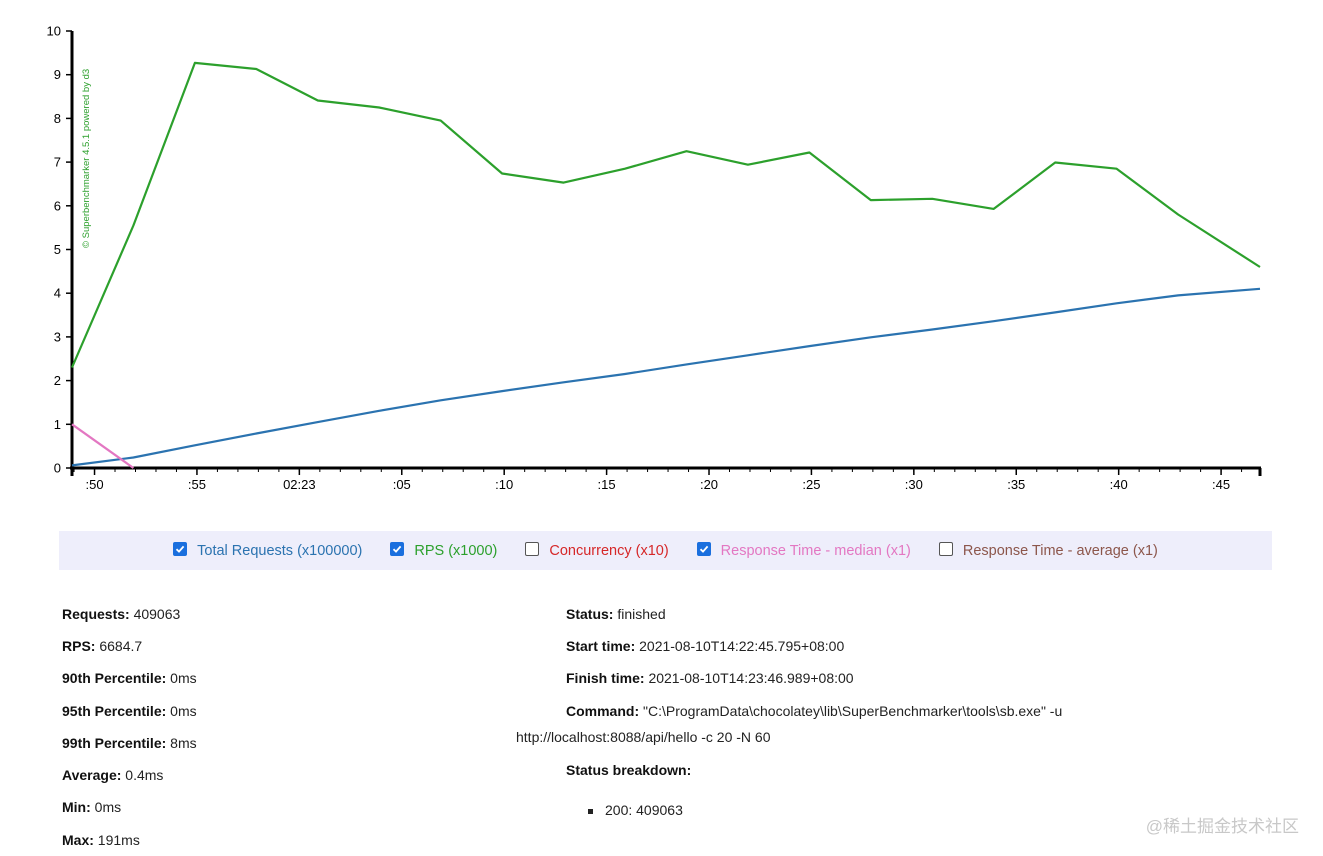 The image size is (1323, 856). I want to click on stat-value: 0.4ms, so click(144, 775).